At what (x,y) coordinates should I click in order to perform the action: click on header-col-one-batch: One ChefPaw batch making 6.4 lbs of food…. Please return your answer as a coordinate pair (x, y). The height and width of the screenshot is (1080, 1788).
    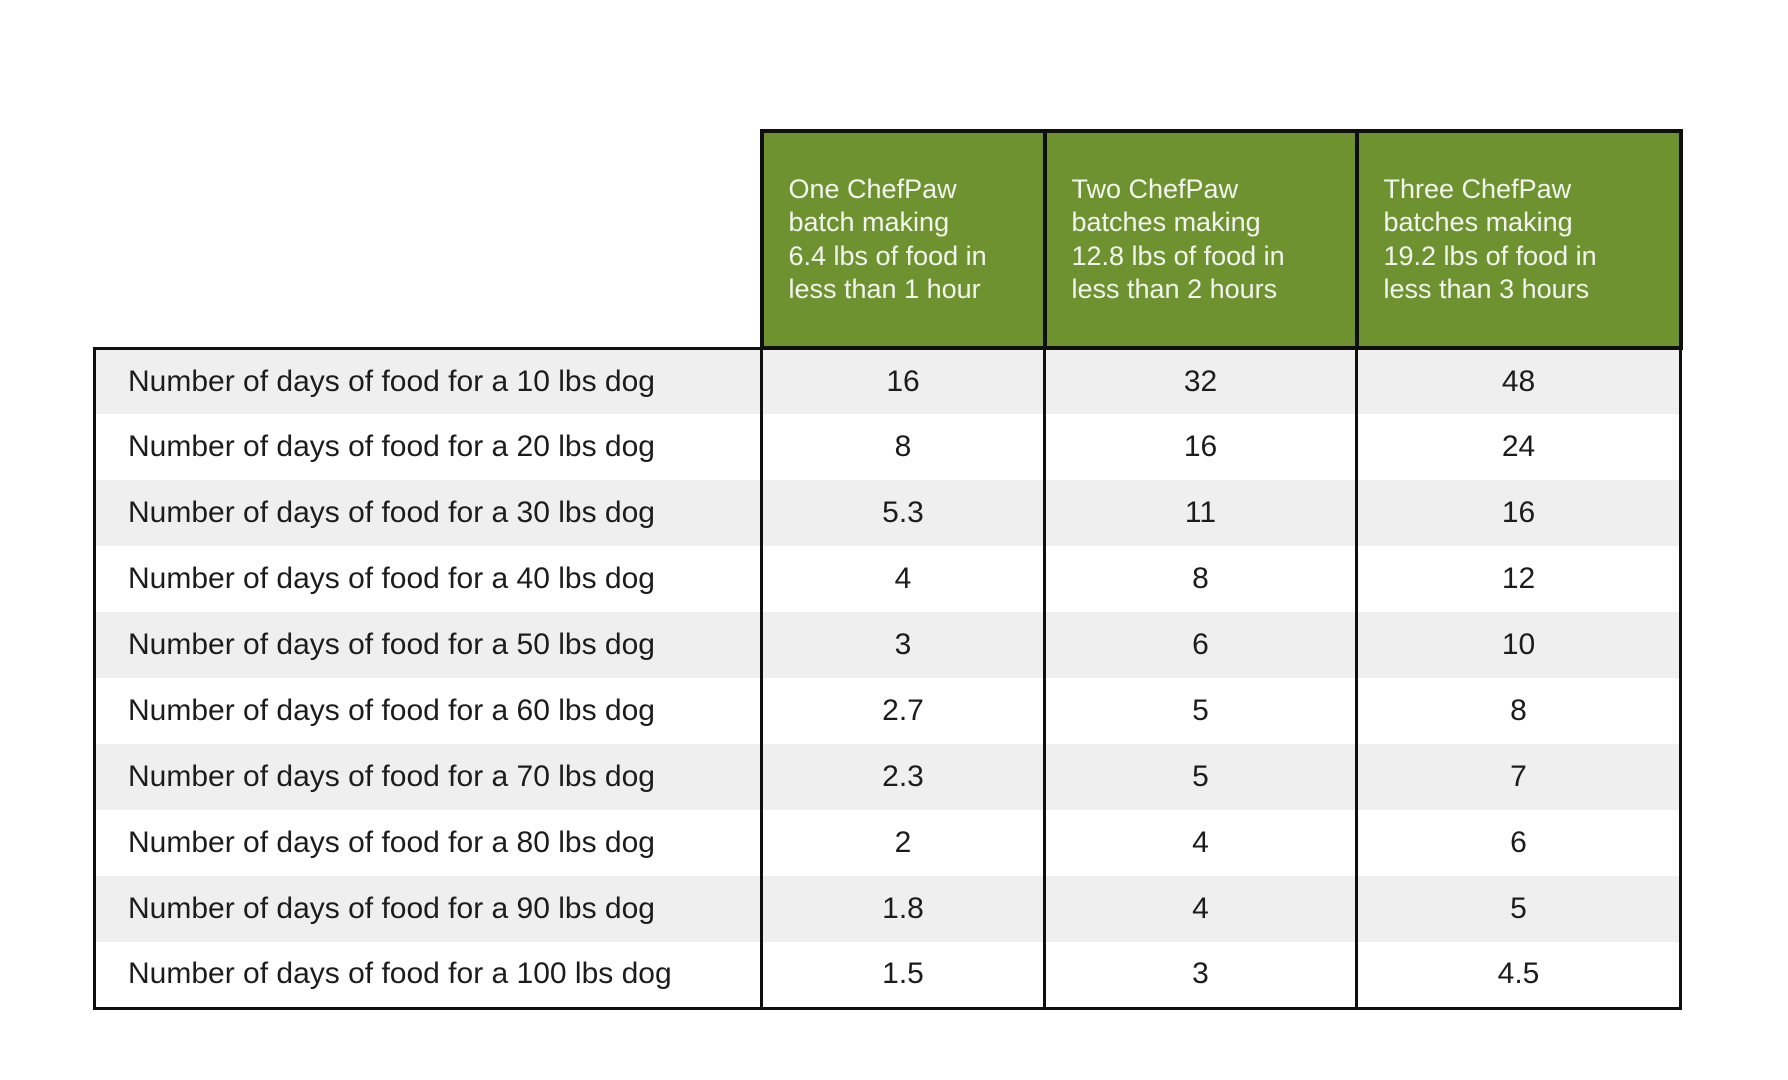
    Looking at the image, I should click on (903, 239).